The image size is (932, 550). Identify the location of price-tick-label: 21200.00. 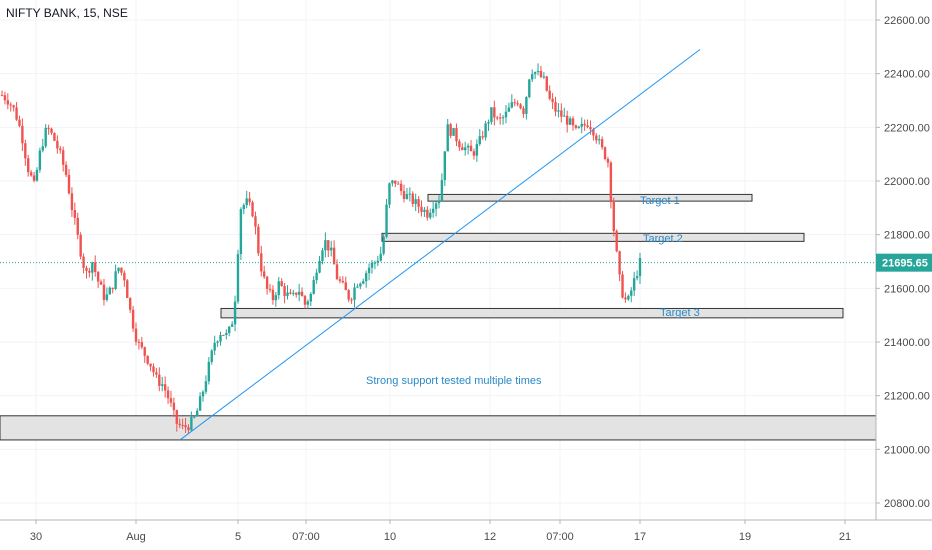
(907, 397).